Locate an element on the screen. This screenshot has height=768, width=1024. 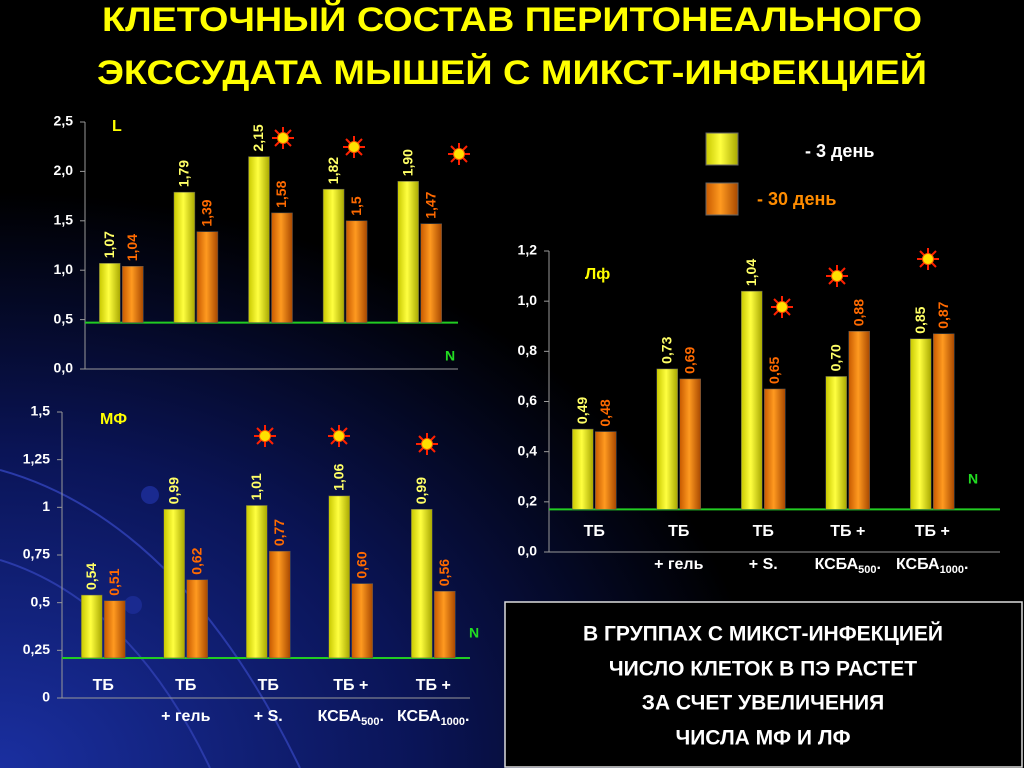
value-label: 1,58 is located at coordinates (281, 193).